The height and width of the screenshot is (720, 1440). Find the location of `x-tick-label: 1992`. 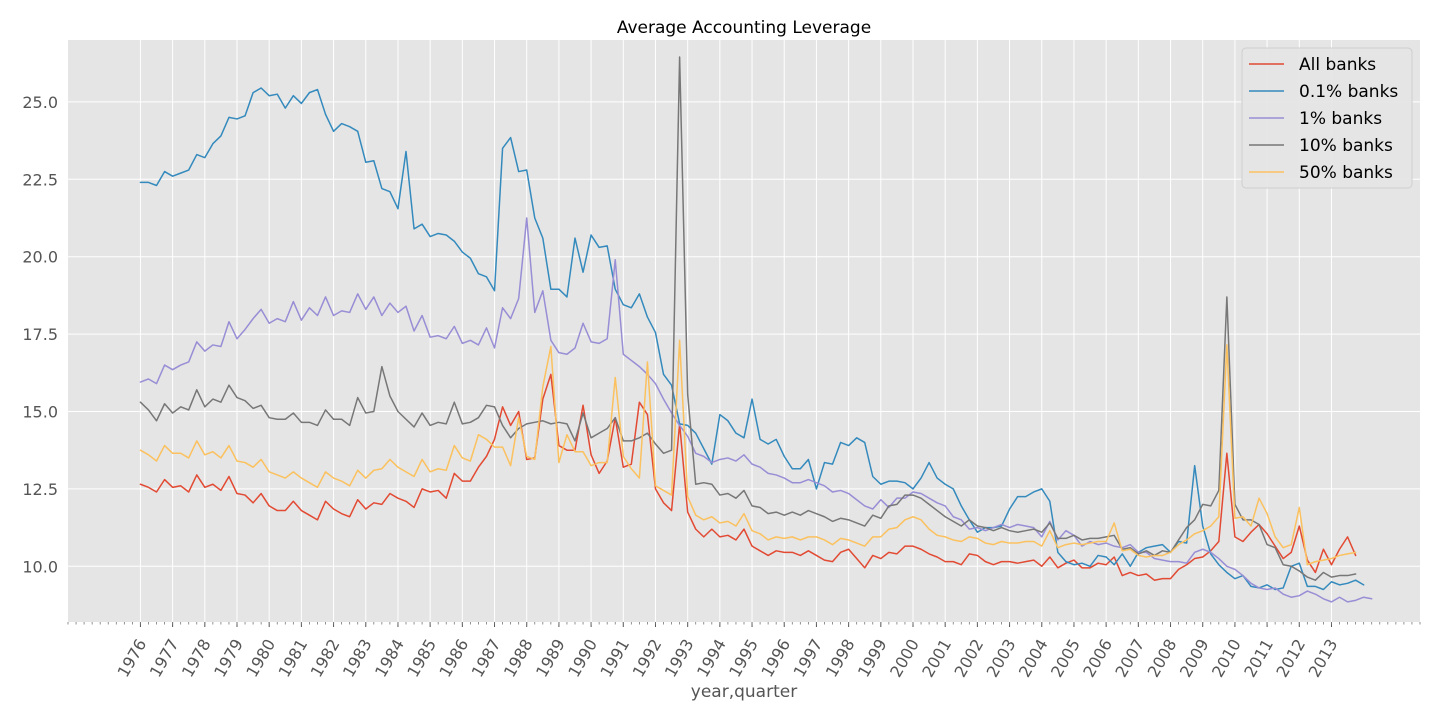

x-tick-label: 1992 is located at coordinates (647, 658).